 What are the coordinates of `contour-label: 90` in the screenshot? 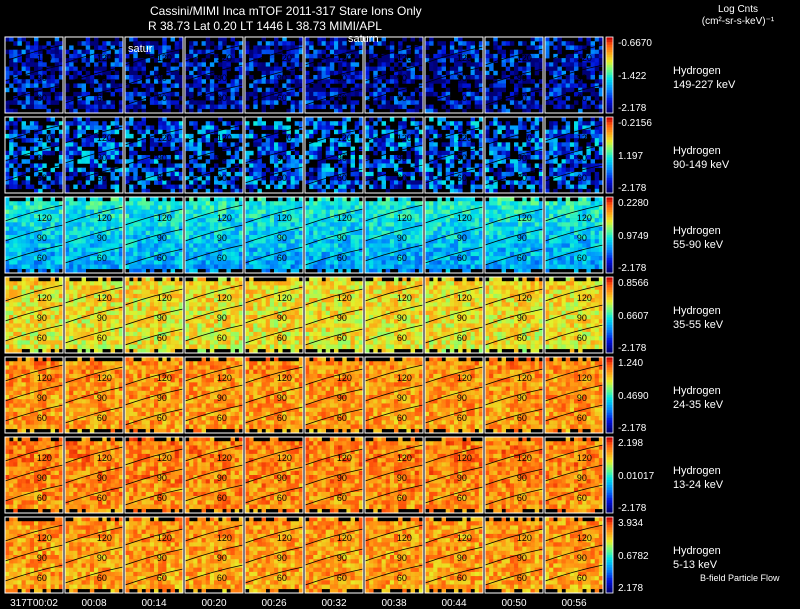 It's located at (102, 158).